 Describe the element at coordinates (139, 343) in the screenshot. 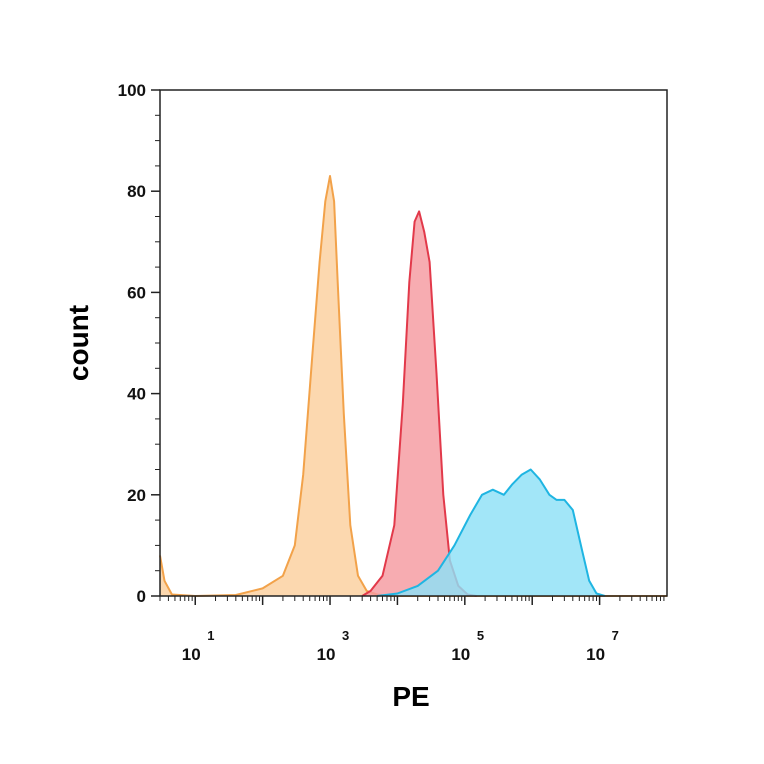

I see `y-axis-ticks: 0 20 40 60 80 100` at that location.